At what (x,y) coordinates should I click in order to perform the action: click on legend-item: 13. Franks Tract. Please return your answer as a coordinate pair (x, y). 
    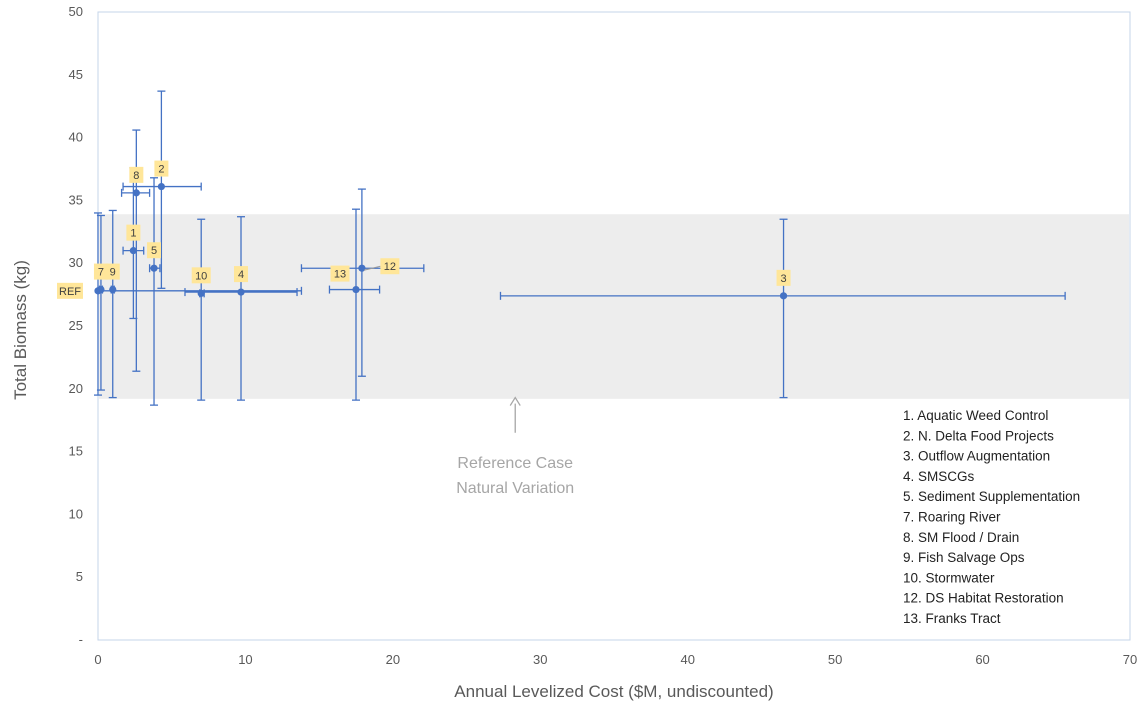
    Looking at the image, I should click on (952, 618).